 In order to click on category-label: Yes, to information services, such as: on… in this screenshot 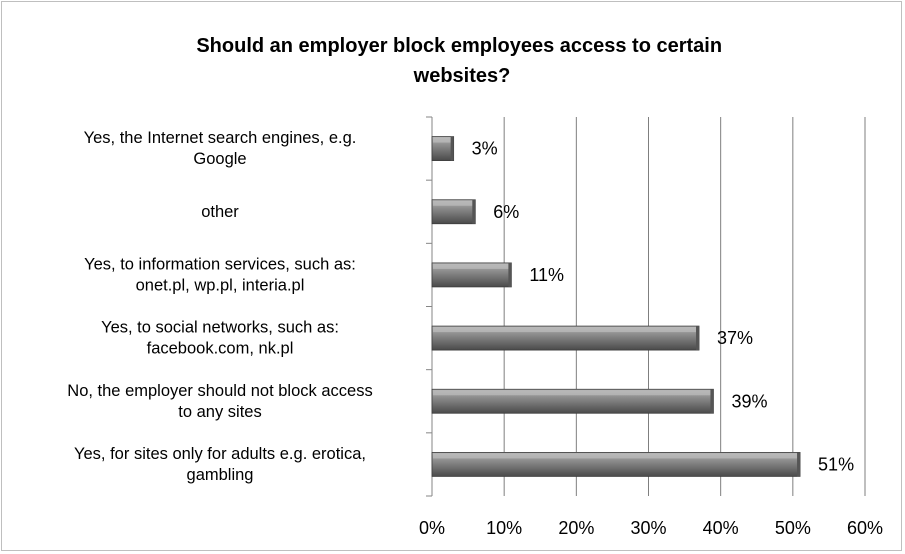, I will do `click(220, 274)`.